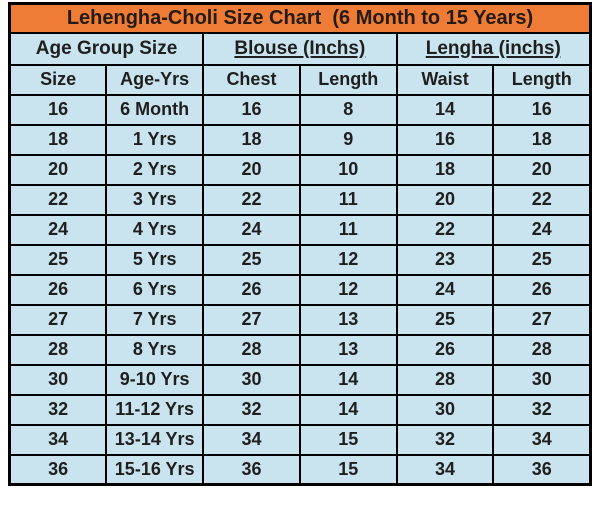  I want to click on column-header-age-yrs: Age-Yrs, so click(155, 79).